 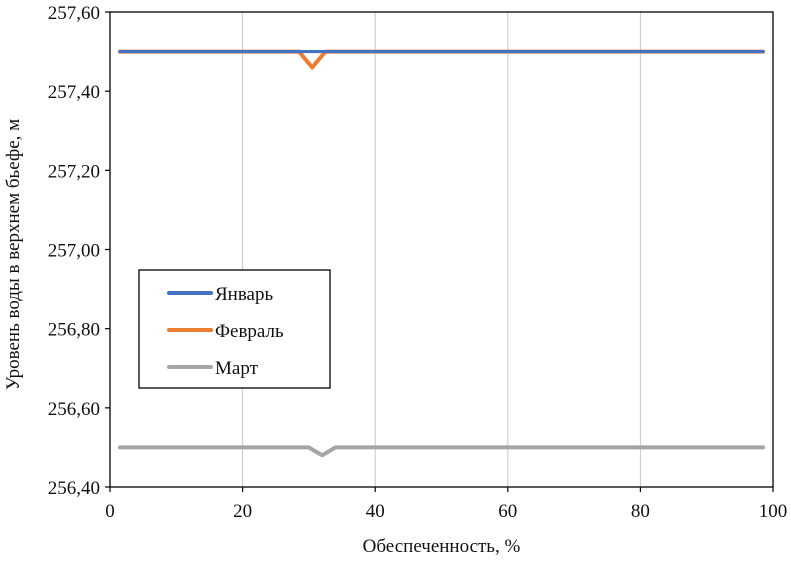 I want to click on legend: Январь Февраль Март, so click(x=234, y=329).